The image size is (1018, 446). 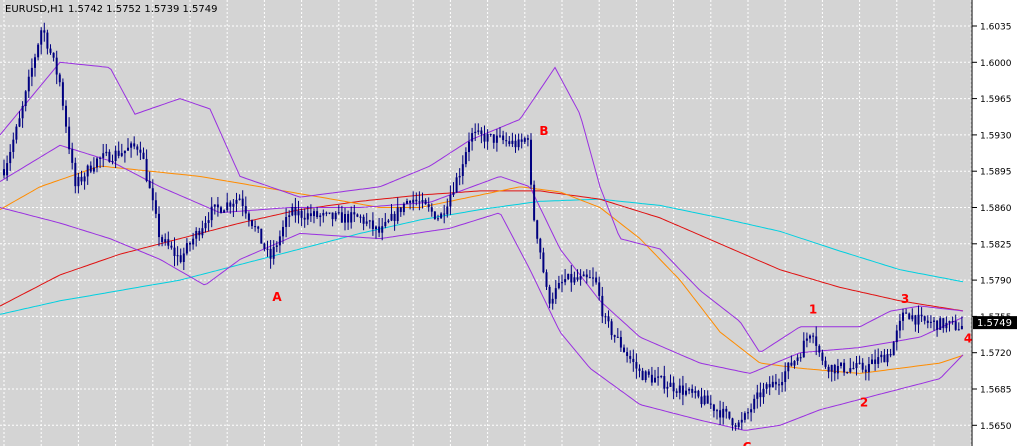 I want to click on annotation-c: C, so click(x=747, y=443).